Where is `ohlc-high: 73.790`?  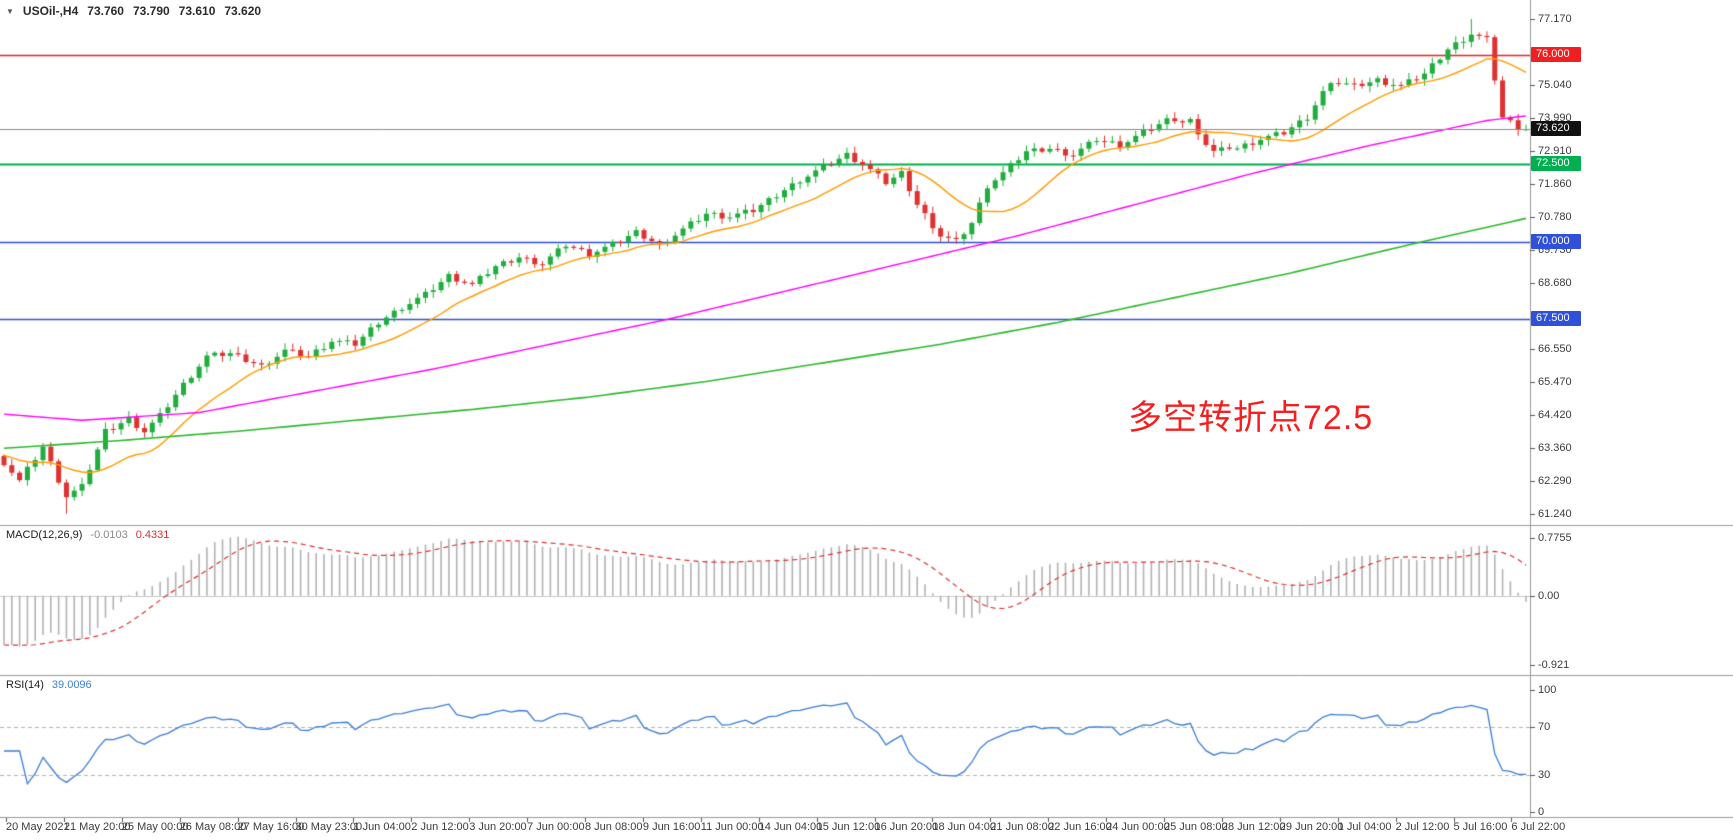
ohlc-high: 73.790 is located at coordinates (151, 11).